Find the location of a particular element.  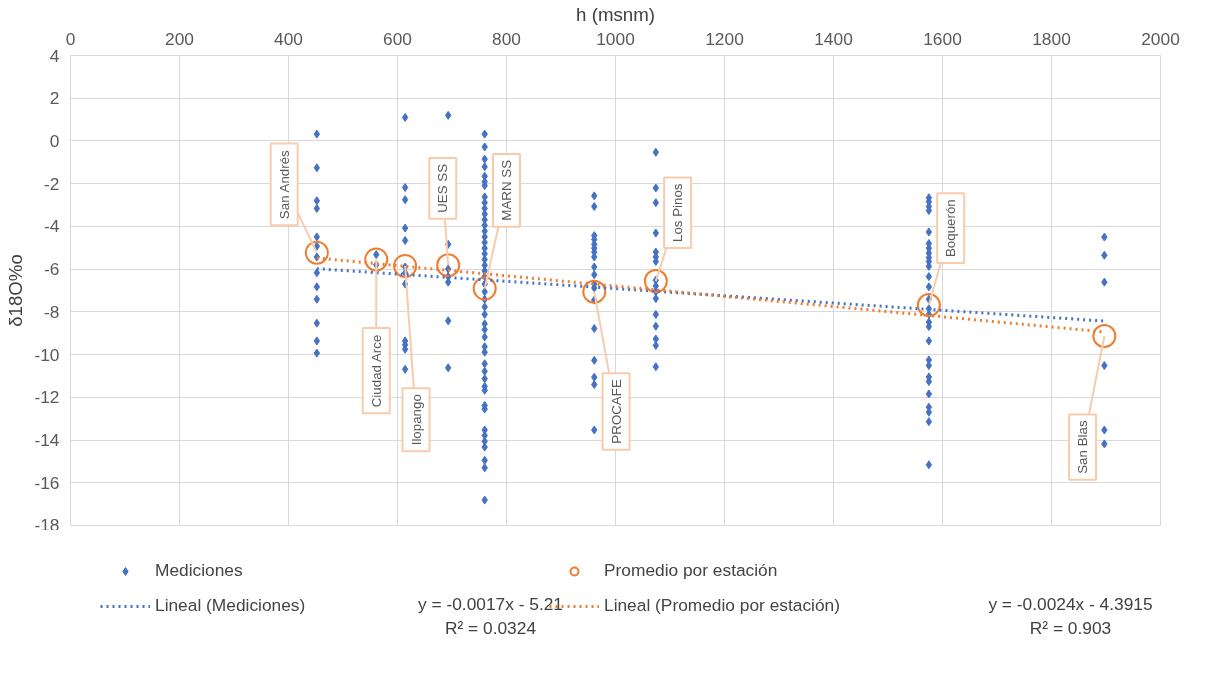

y-tick-label: 4 is located at coordinates (54, 55).